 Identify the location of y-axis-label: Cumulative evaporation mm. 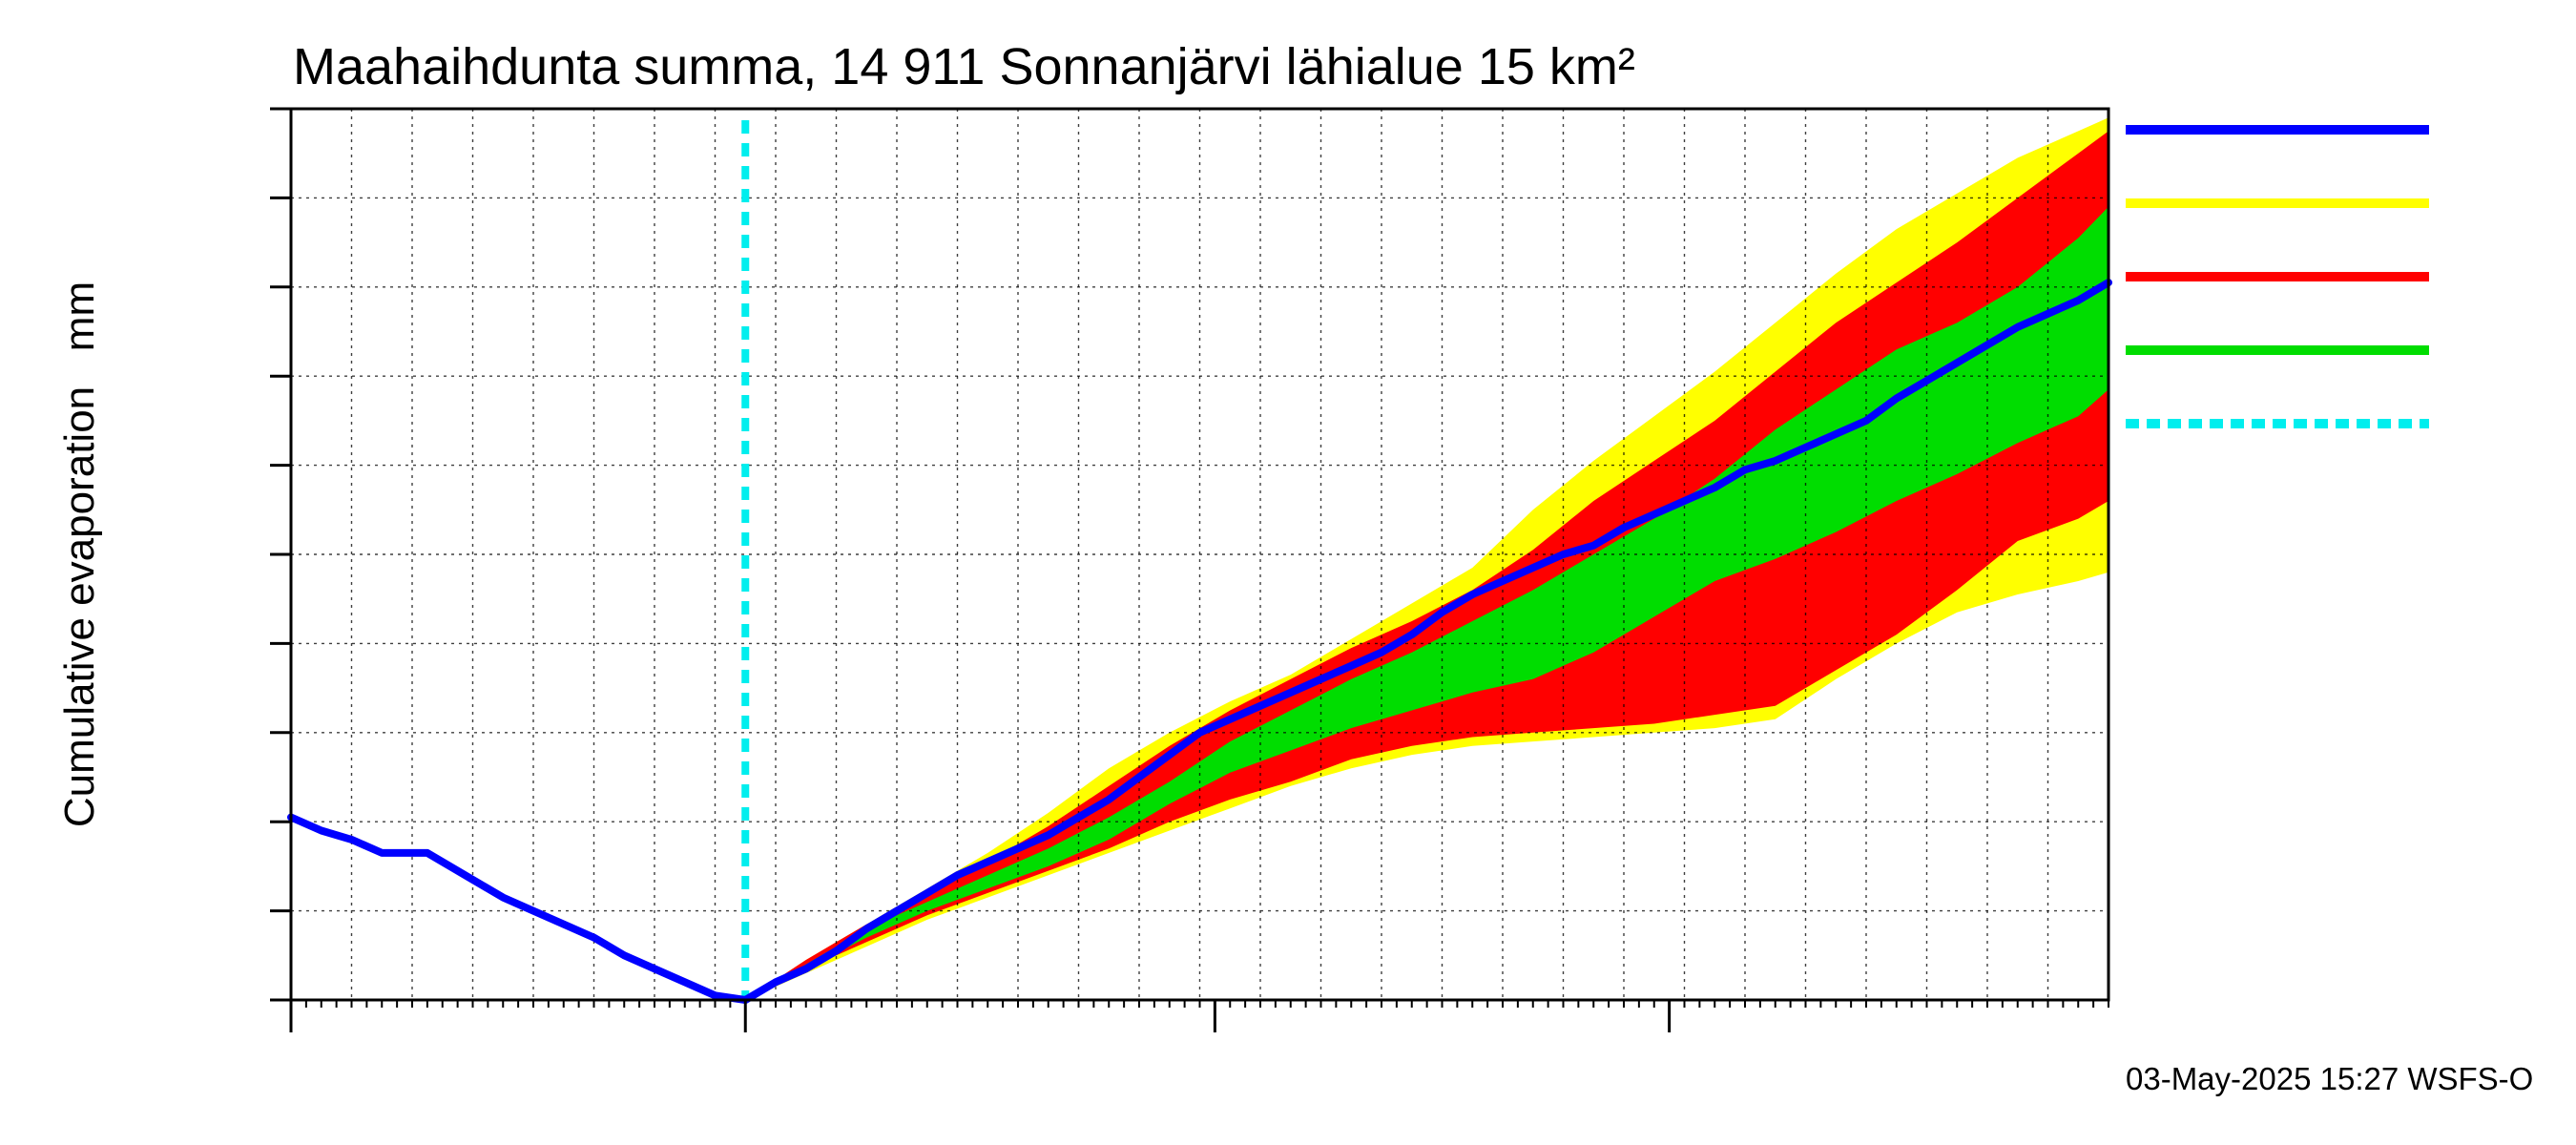
(79, 554).